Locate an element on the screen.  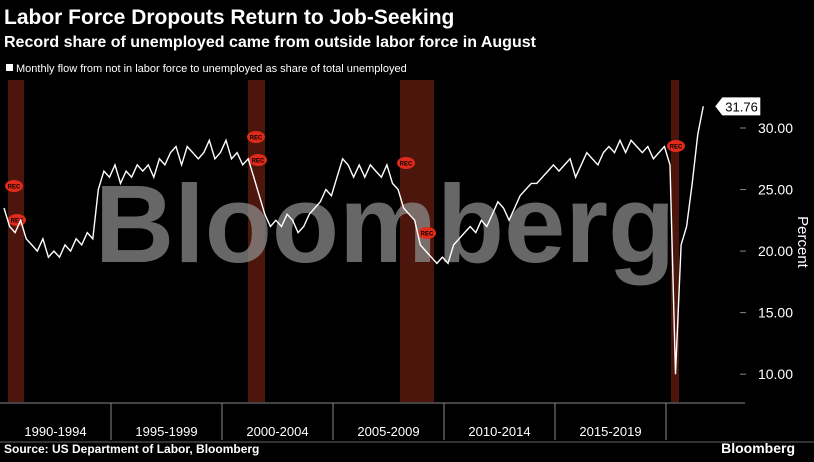
value-label: 31.76 is located at coordinates (741, 106).